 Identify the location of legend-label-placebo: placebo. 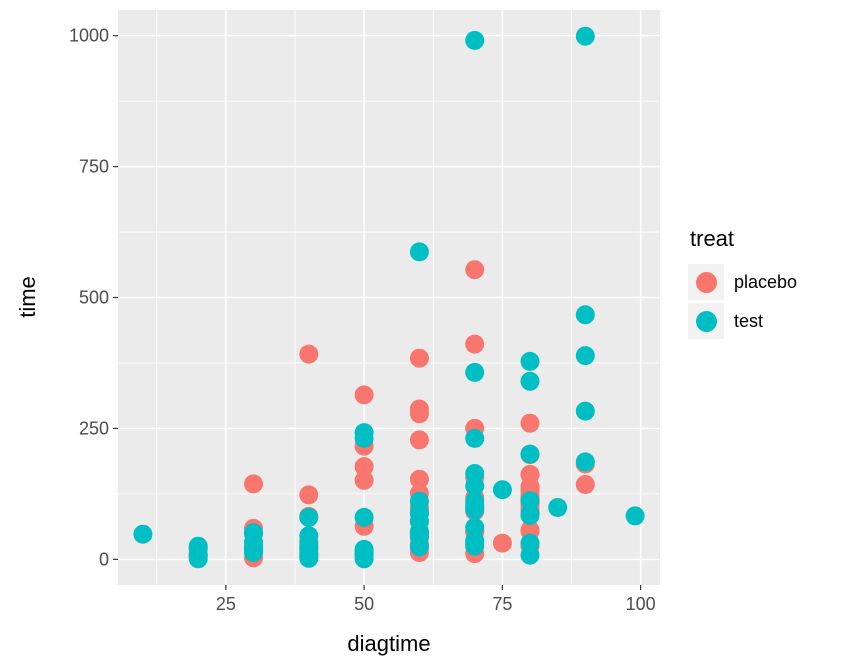
(766, 281).